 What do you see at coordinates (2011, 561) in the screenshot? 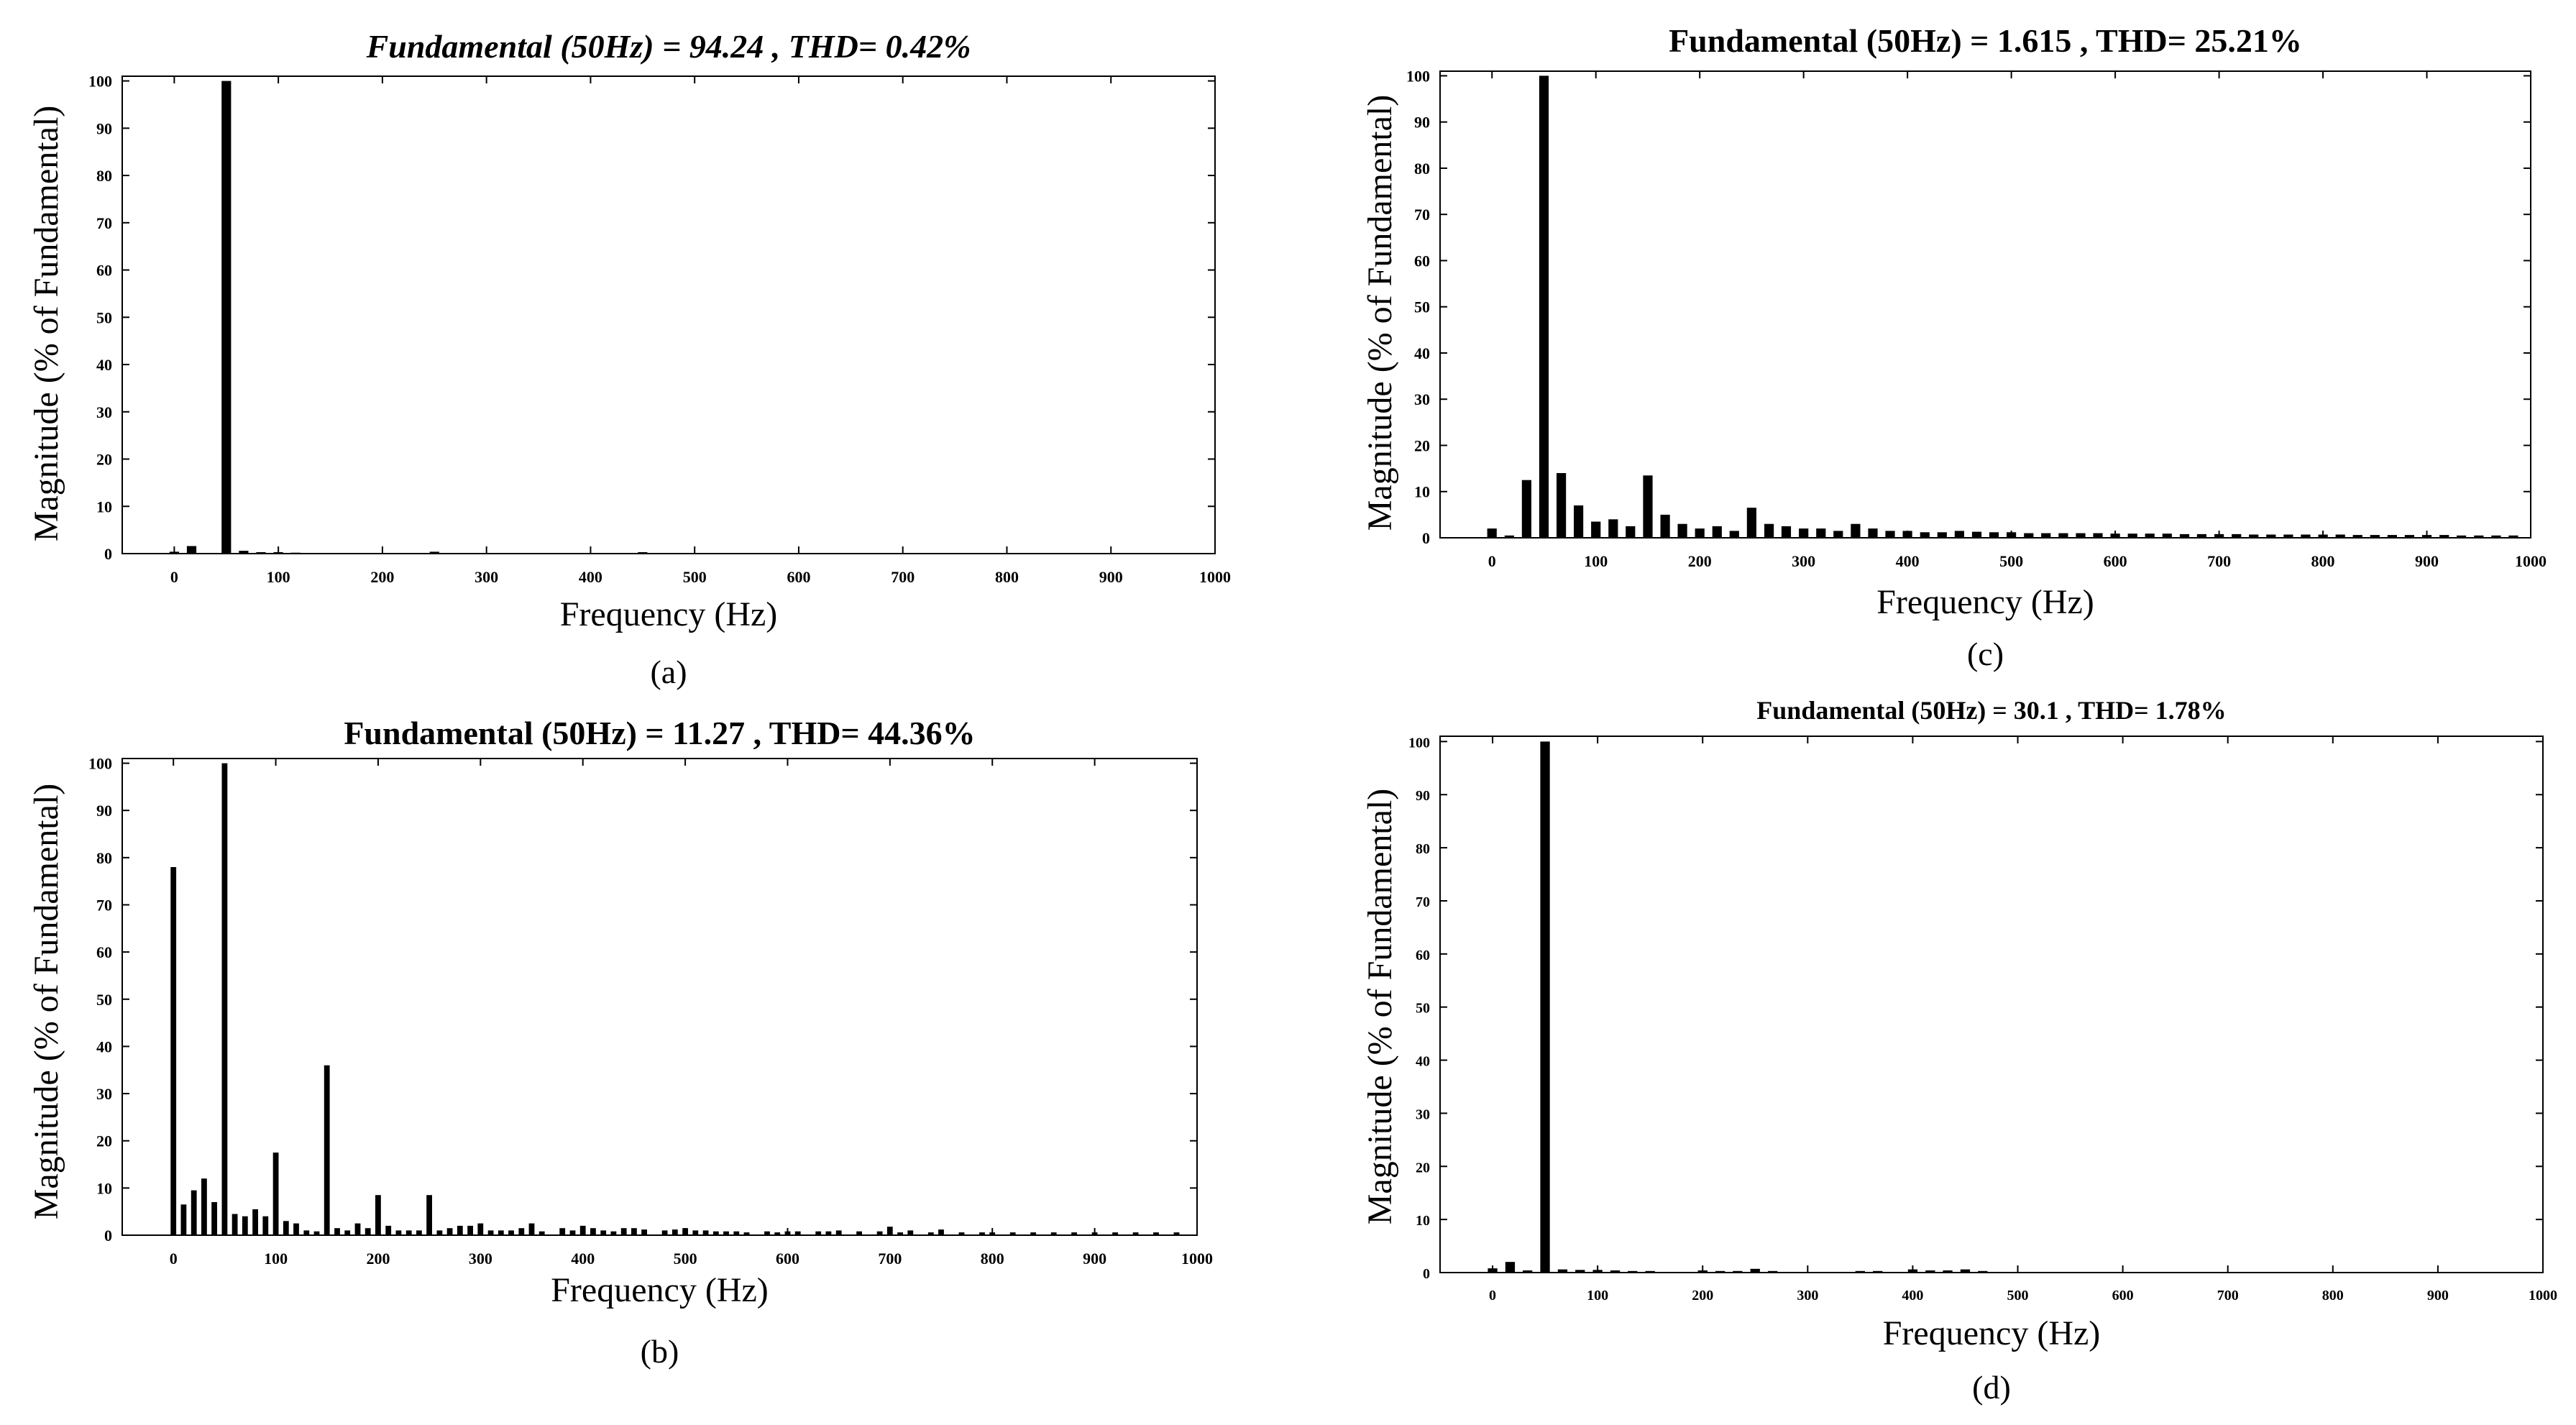
I see `x-tick-label: 500` at bounding box center [2011, 561].